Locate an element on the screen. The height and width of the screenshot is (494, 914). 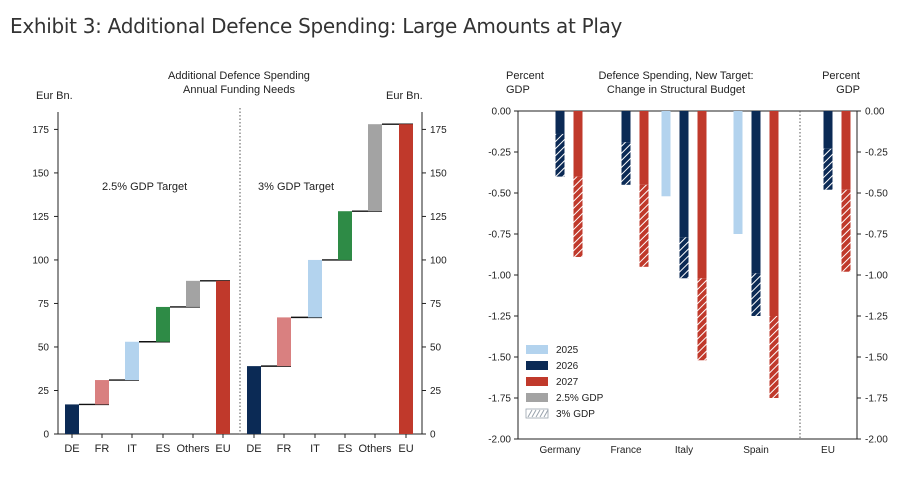
bar-2025-italy is located at coordinates (666, 154).